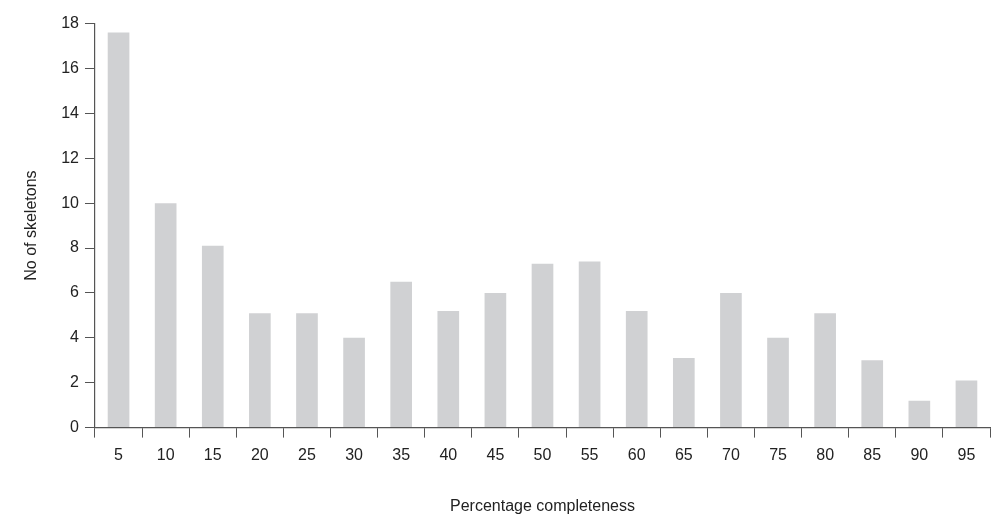 The image size is (1008, 530). I want to click on y-tick-label: 0, so click(75, 427).